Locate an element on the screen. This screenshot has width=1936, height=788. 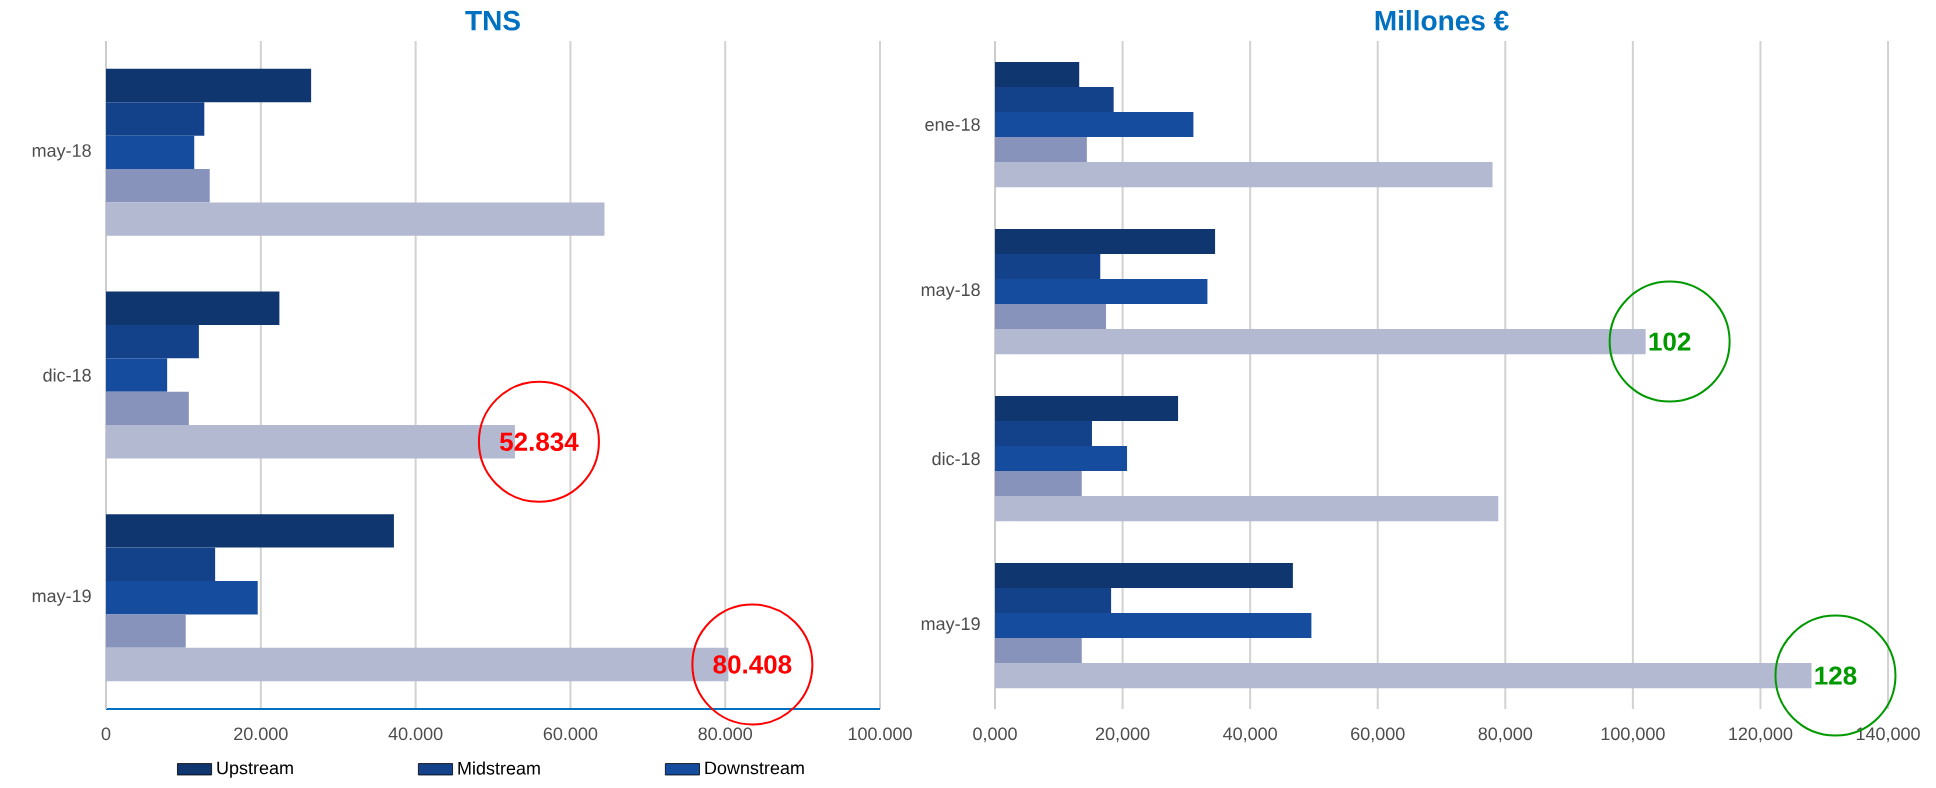
legend-label: Midstream is located at coordinates (499, 768).